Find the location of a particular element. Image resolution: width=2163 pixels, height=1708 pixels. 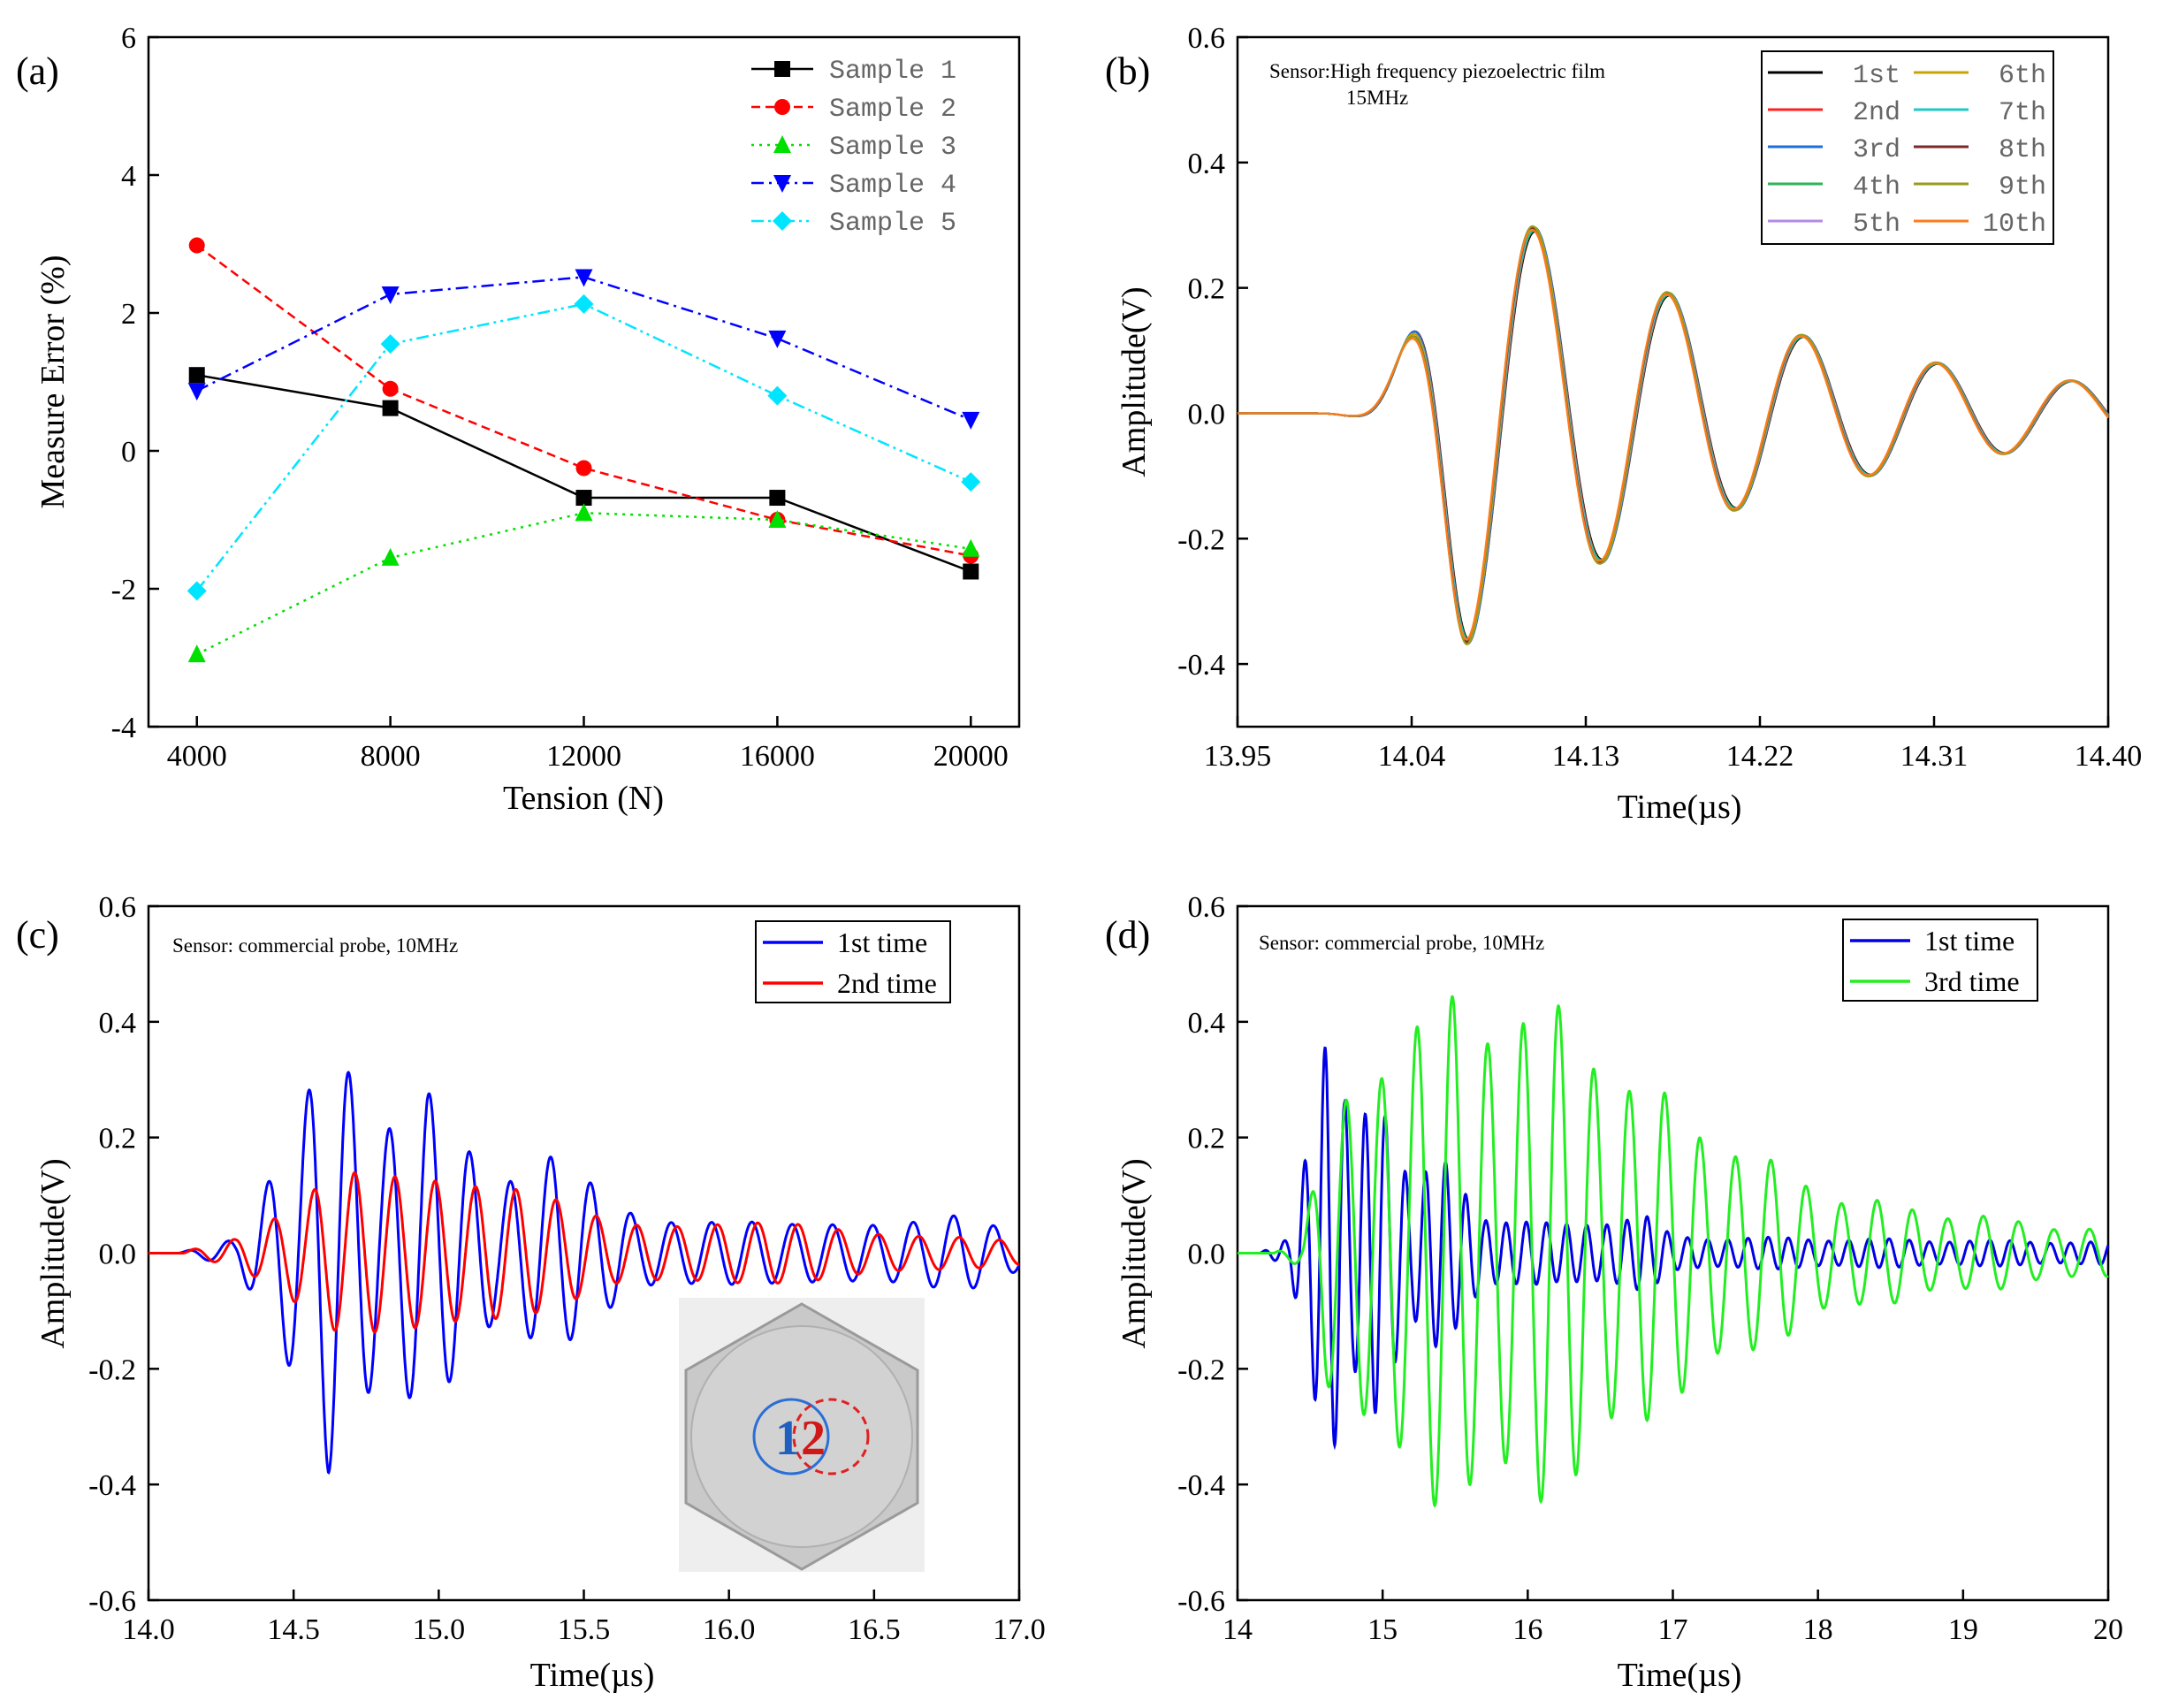

panel-a-legend-label: Sample 3 is located at coordinates (892, 148).